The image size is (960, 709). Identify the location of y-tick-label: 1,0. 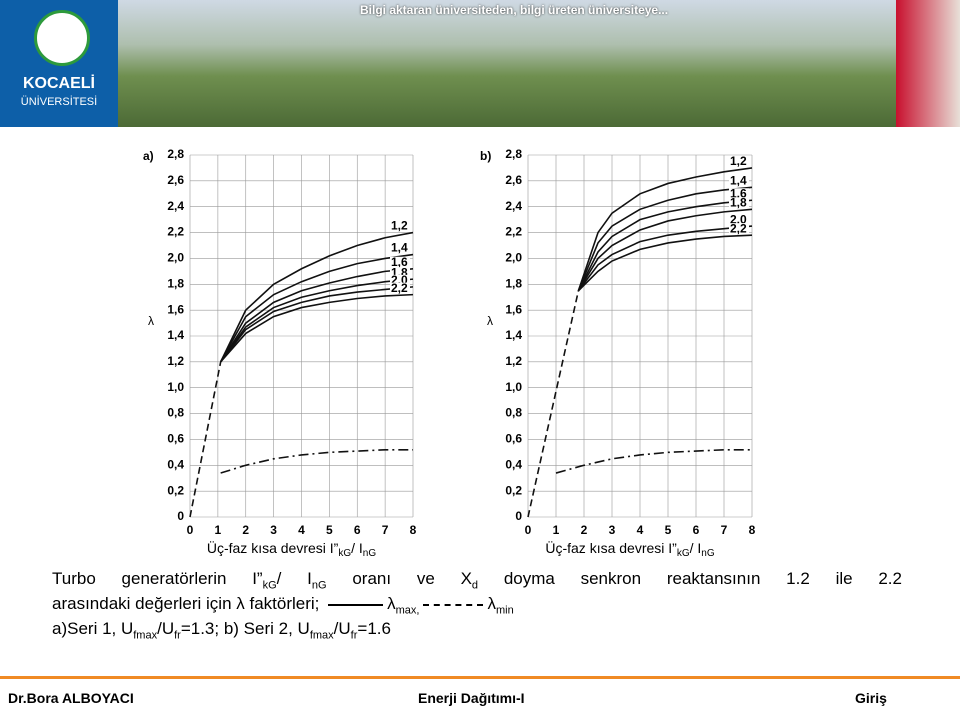
(513, 387).